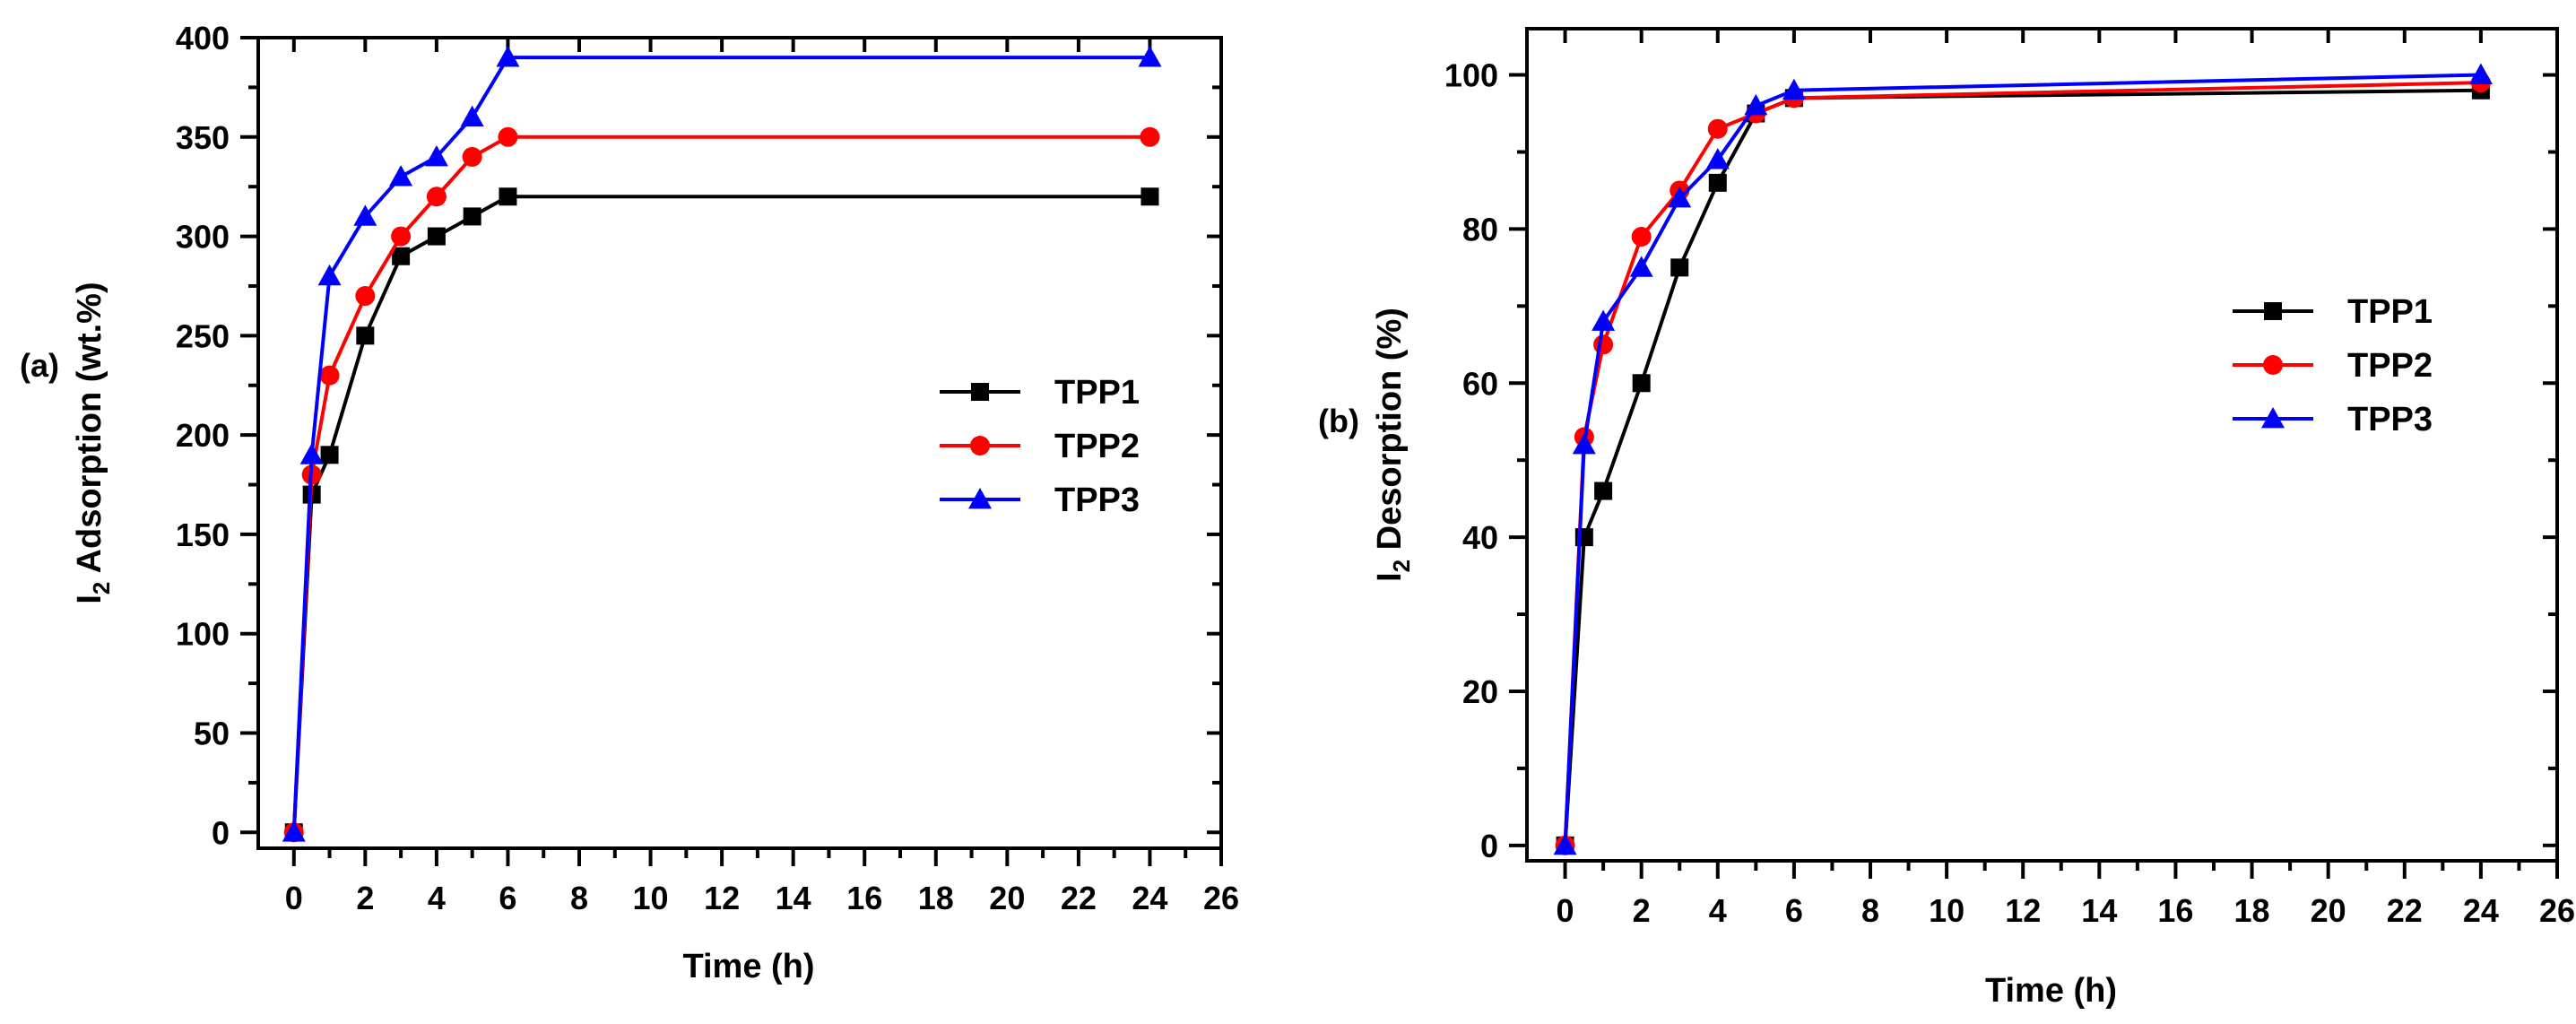 This screenshot has width=2576, height=1024. What do you see at coordinates (1390, 434) in the screenshot?
I see `y-axis-title-rest: Desorption (%)` at bounding box center [1390, 434].